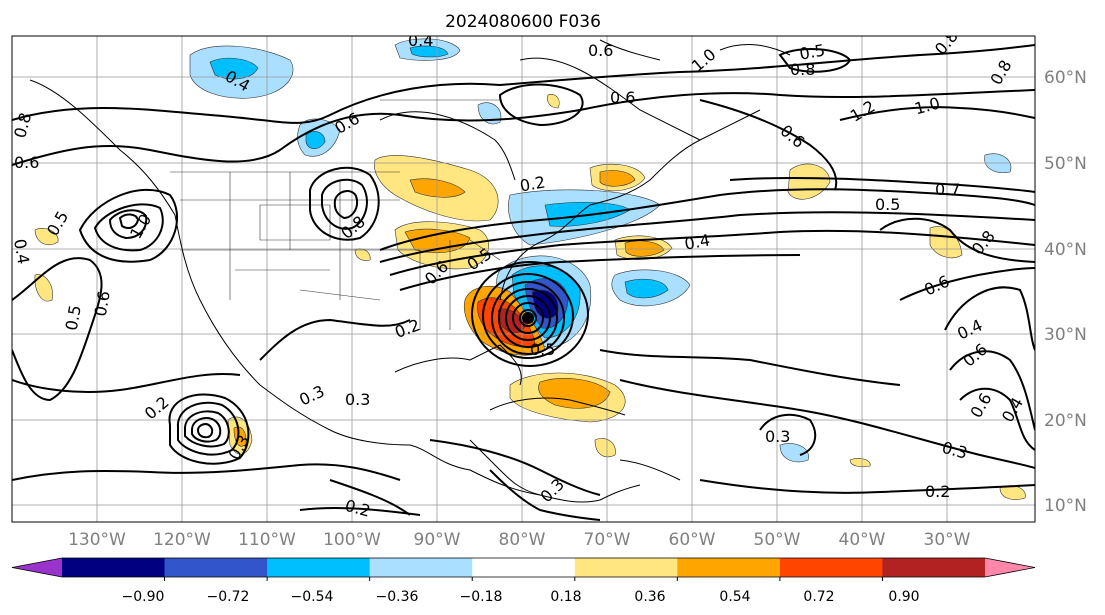 This screenshot has height=615, width=1105. Describe the element at coordinates (312, 597) in the screenshot. I see `colorbar-tick-label: −0.54` at that location.